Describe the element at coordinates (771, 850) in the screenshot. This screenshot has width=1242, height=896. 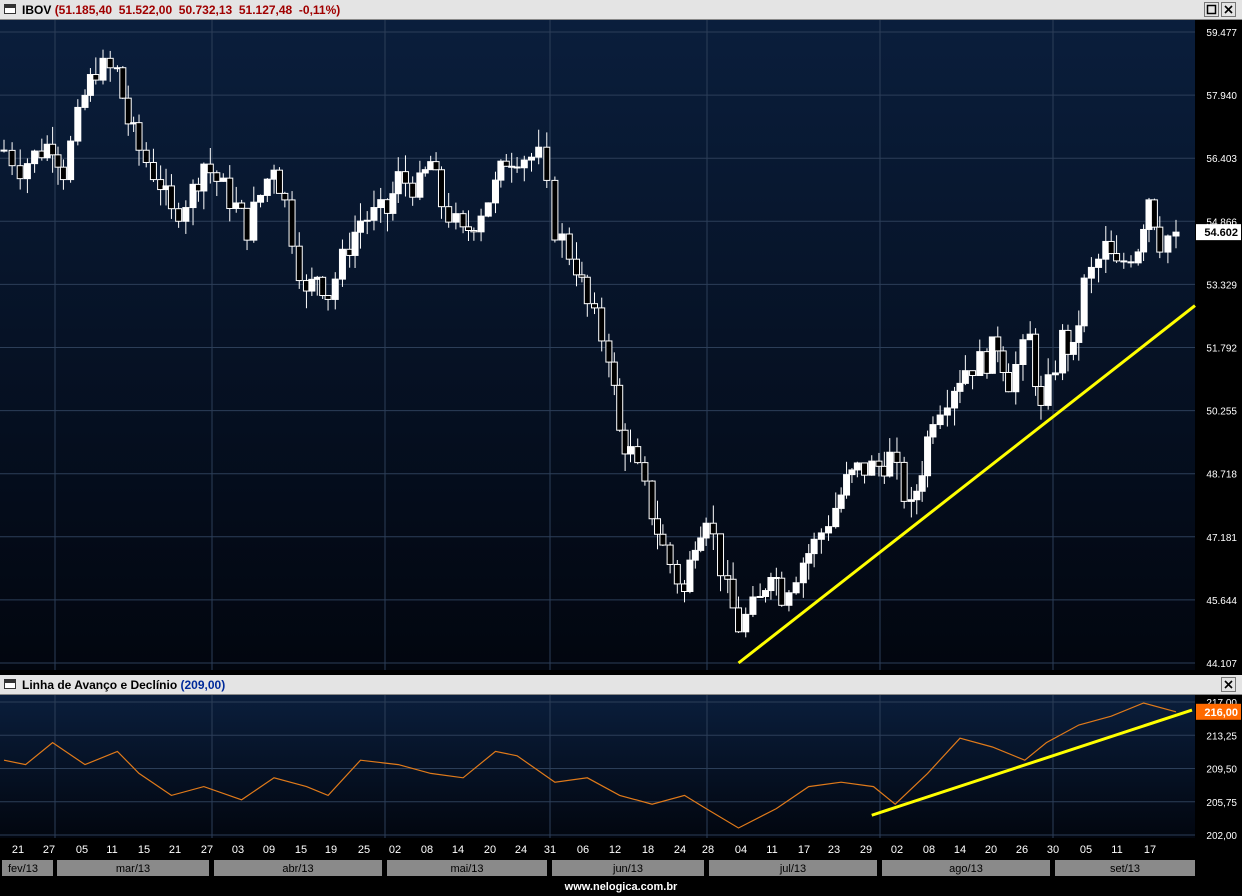
I see `day-tick-label: 11` at that location.